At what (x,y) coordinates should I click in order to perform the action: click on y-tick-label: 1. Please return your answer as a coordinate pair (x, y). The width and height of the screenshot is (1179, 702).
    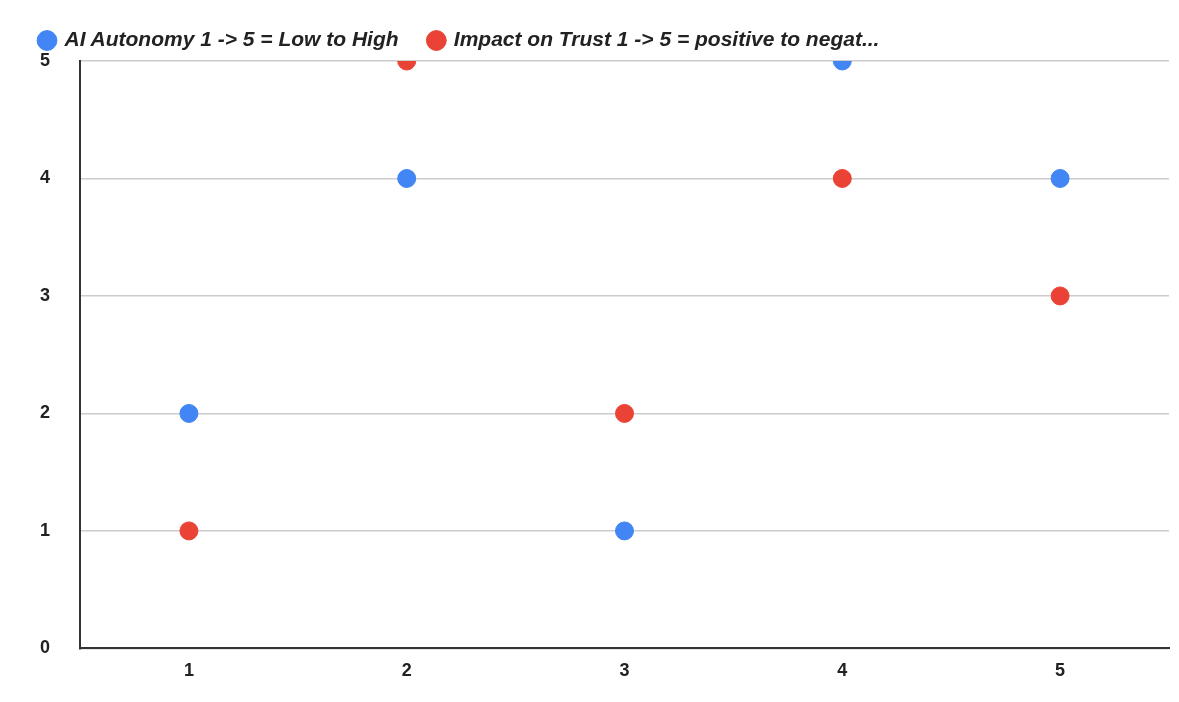
    Looking at the image, I should click on (45, 529).